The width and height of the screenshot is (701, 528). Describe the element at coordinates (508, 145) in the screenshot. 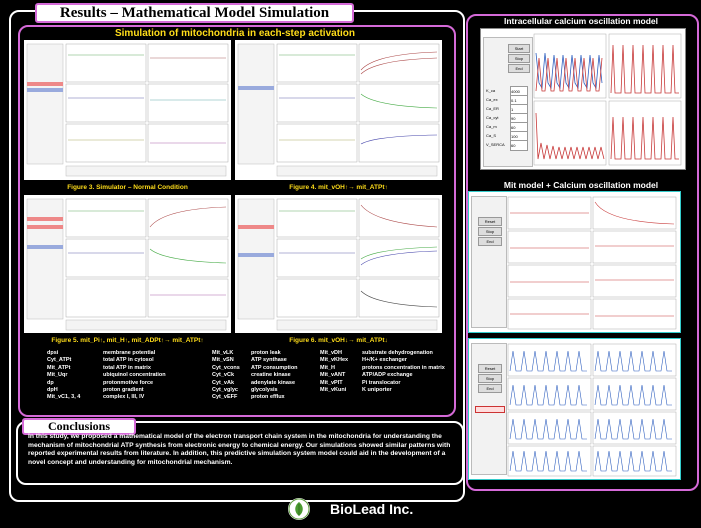

I see `param-row: V_SERCA 60` at that location.